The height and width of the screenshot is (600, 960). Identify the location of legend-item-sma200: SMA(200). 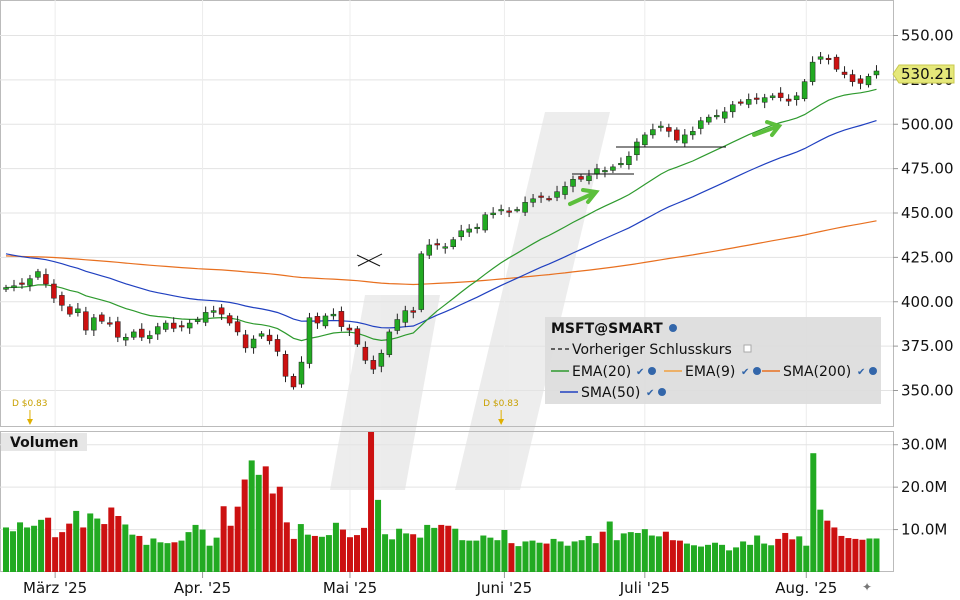
(817, 372).